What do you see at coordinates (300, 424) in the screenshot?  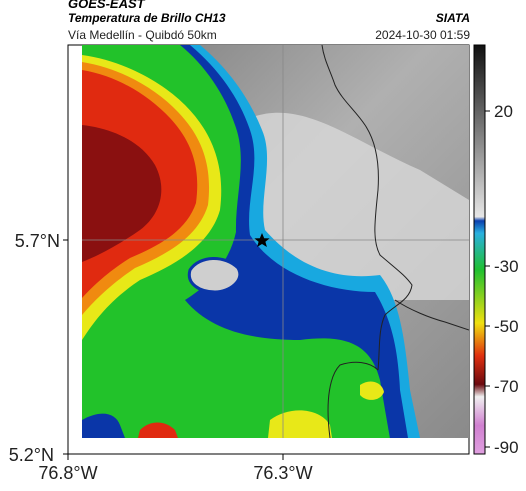 I see `yellow-cloud-cell` at bounding box center [300, 424].